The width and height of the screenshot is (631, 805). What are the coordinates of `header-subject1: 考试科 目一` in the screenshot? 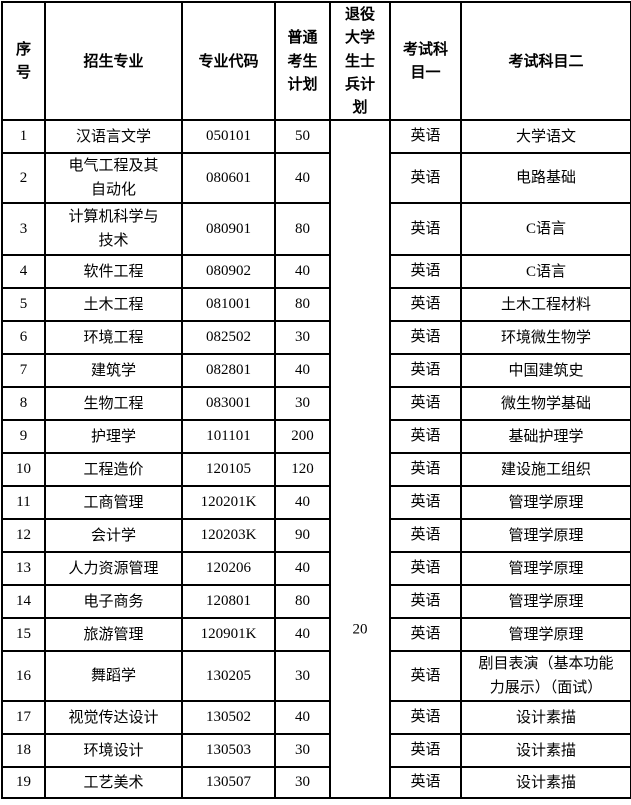 It's located at (425, 61).